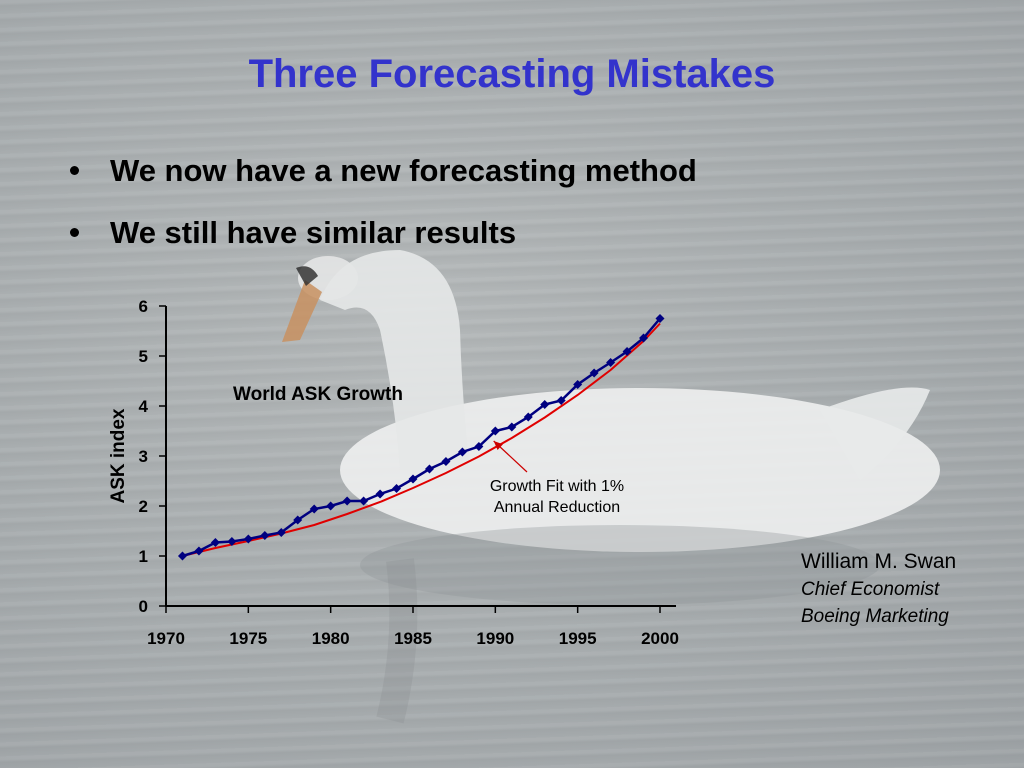  I want to click on x-tick-label: 1980, so click(331, 638).